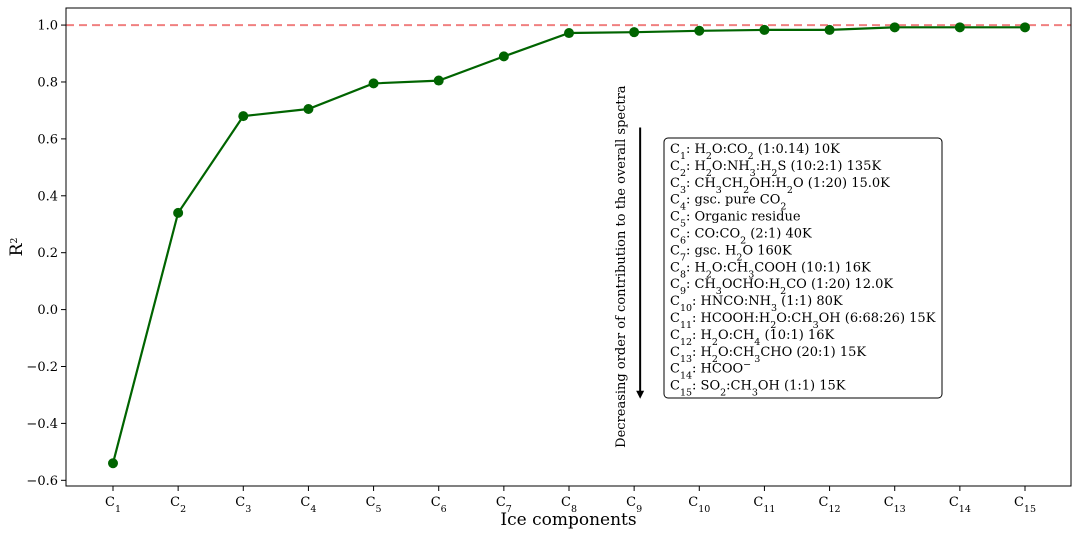 The height and width of the screenshot is (536, 1079). What do you see at coordinates (17, 247) in the screenshot?
I see `y-axis-label: R2` at bounding box center [17, 247].